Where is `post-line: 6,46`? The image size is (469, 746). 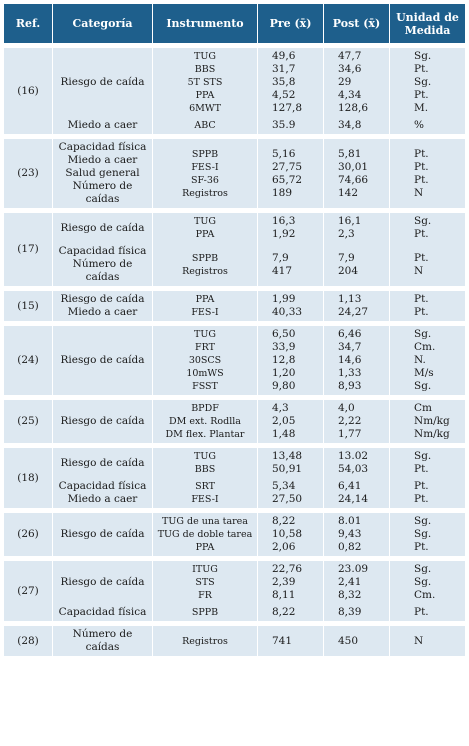 post-line: 6,46 is located at coordinates (350, 334).